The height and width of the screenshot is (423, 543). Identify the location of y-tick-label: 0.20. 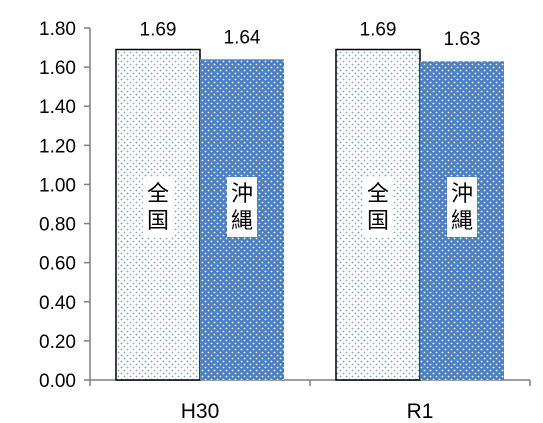
(57, 342).